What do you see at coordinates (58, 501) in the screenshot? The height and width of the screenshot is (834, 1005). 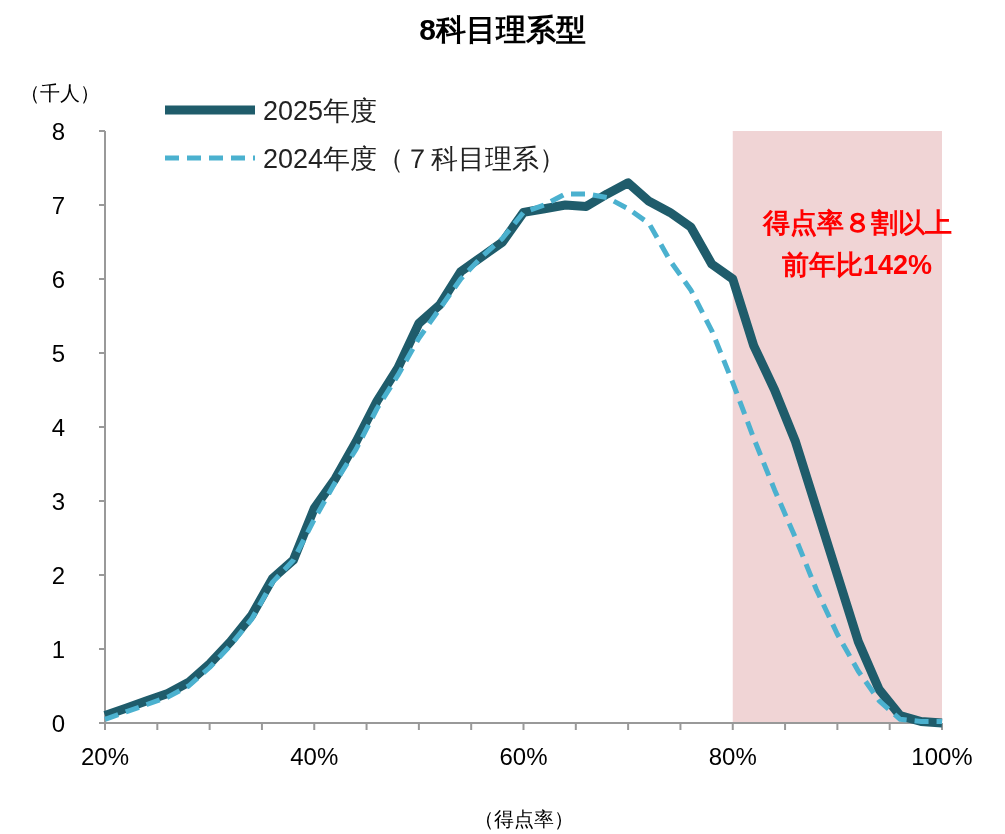 I see `y-tick-label: 3` at bounding box center [58, 501].